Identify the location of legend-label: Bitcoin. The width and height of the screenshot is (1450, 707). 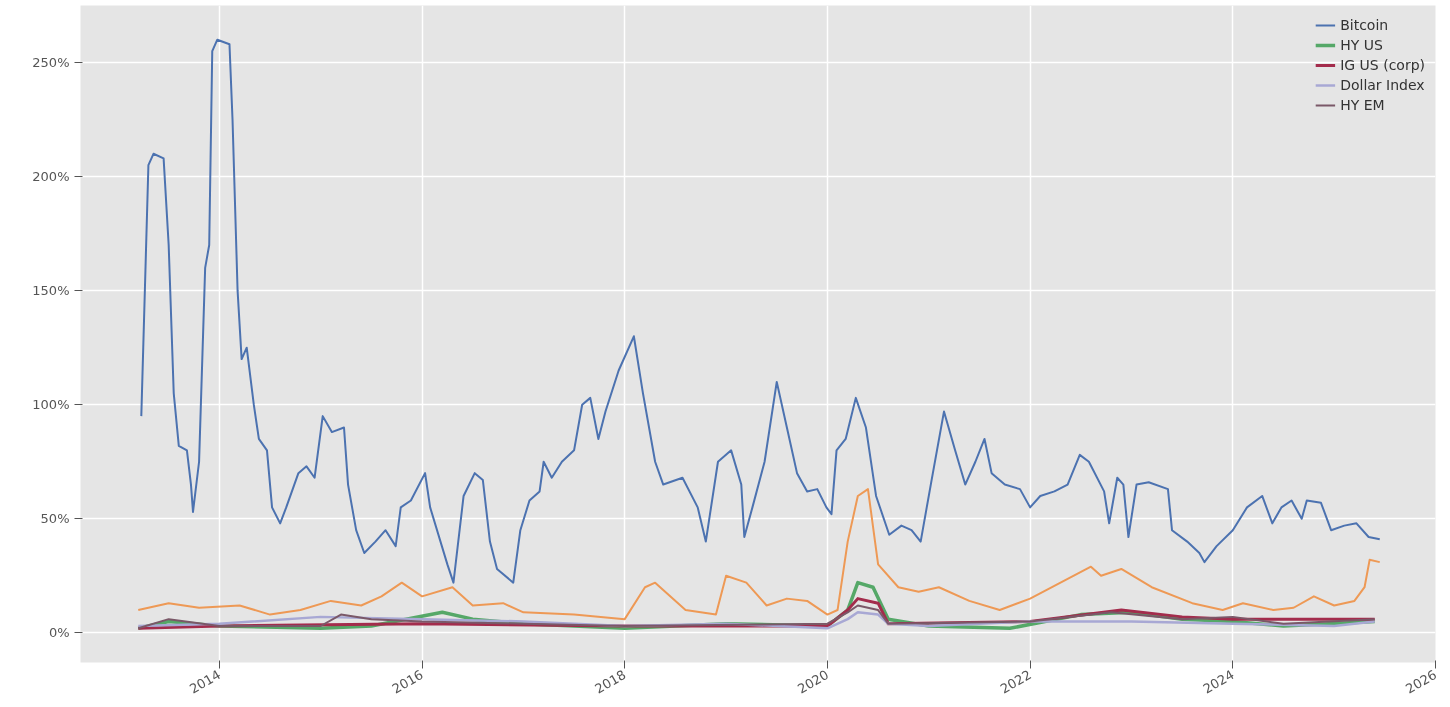
(1364, 25).